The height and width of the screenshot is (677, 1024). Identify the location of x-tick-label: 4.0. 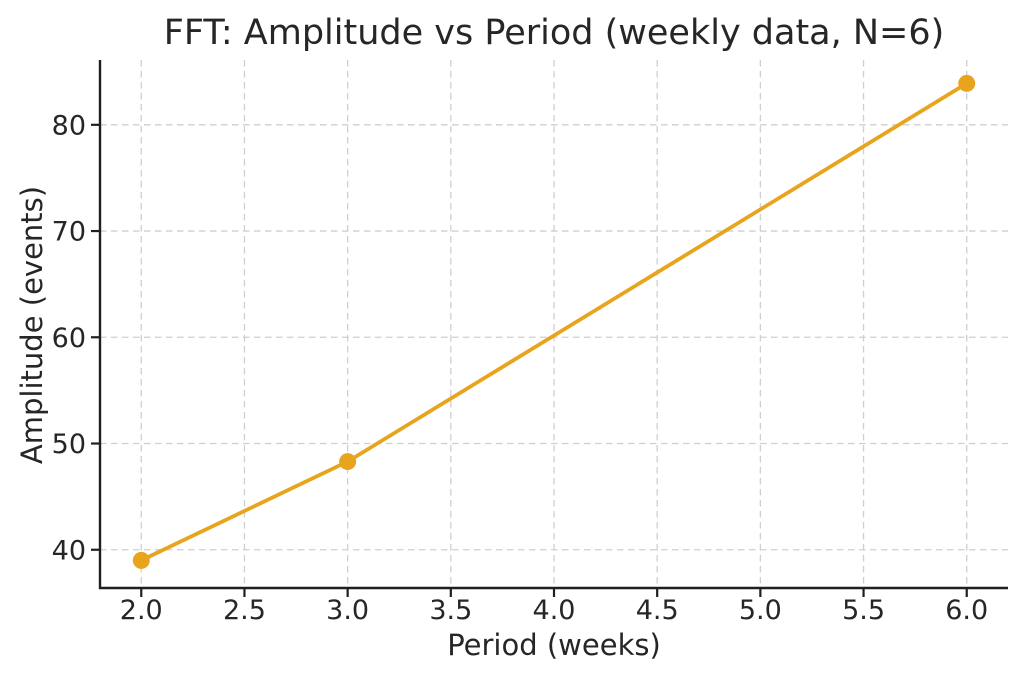
(554, 610).